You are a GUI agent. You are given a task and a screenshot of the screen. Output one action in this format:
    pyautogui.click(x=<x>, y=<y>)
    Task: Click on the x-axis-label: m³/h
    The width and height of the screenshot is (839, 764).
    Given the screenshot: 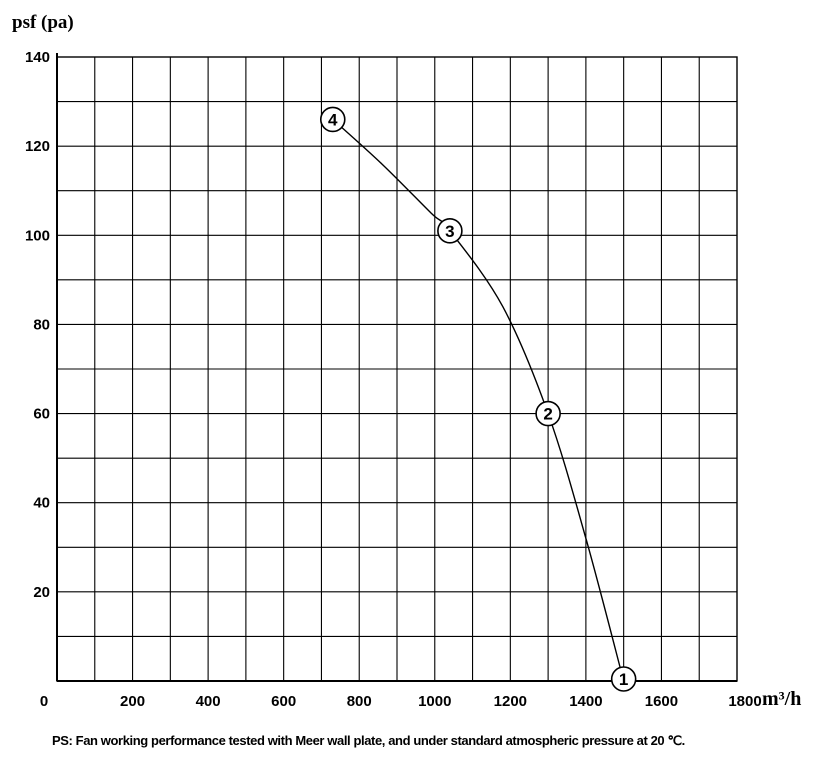 What is the action you would take?
    pyautogui.click(x=781, y=699)
    